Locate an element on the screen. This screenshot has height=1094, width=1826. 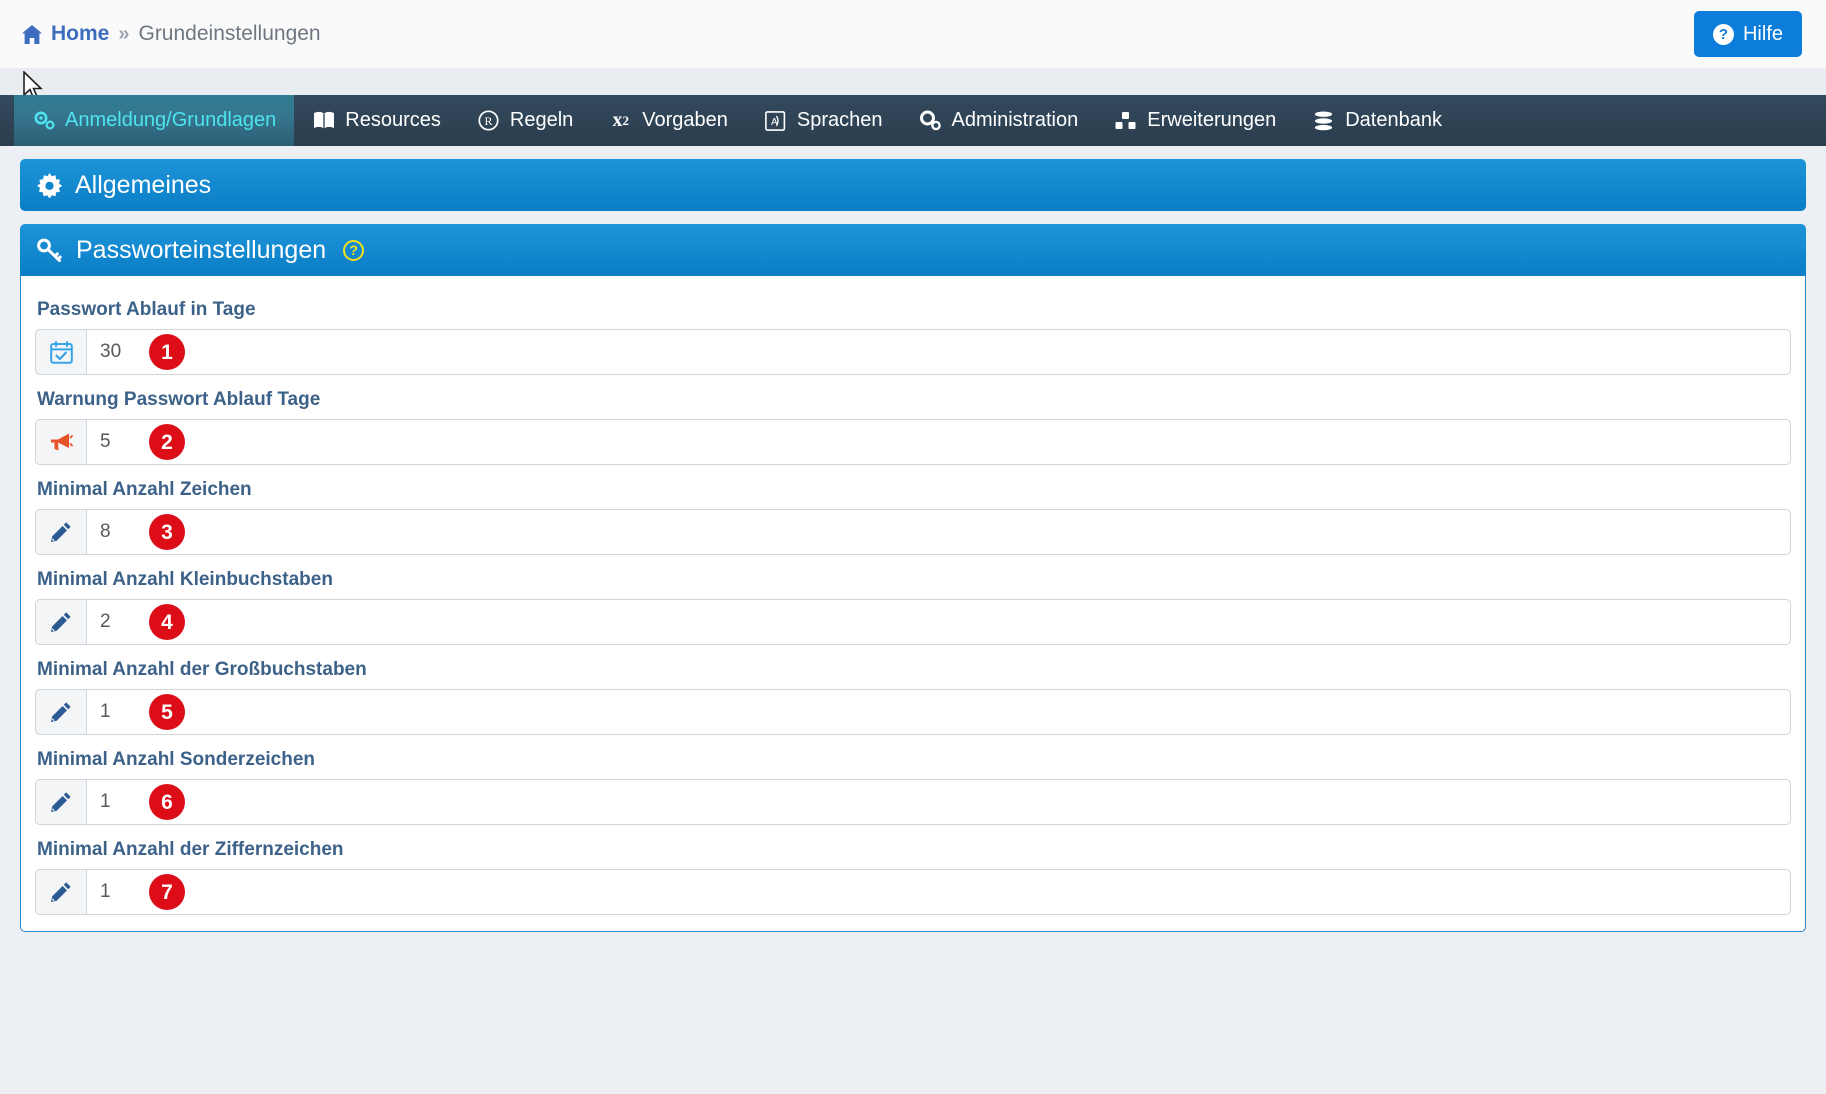
tab-datenbank: Datenbank is located at coordinates (1377, 120).